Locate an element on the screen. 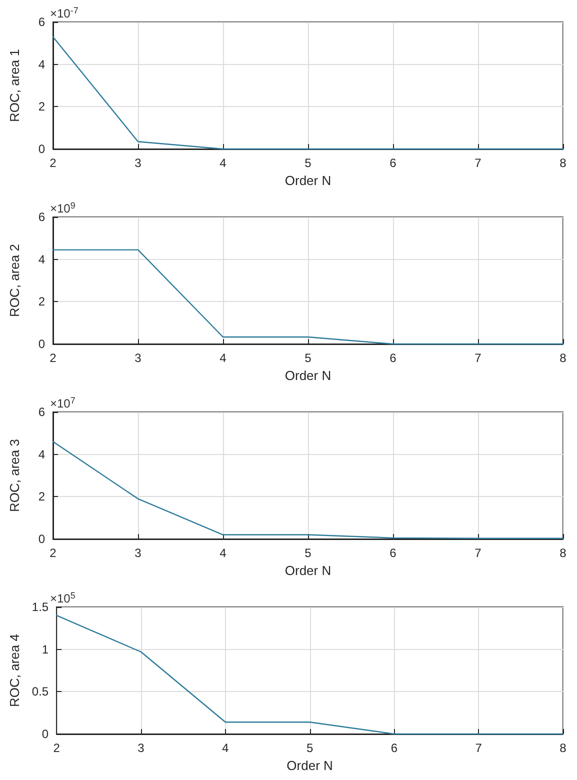  x-tick-label: 2 is located at coordinates (56, 748).